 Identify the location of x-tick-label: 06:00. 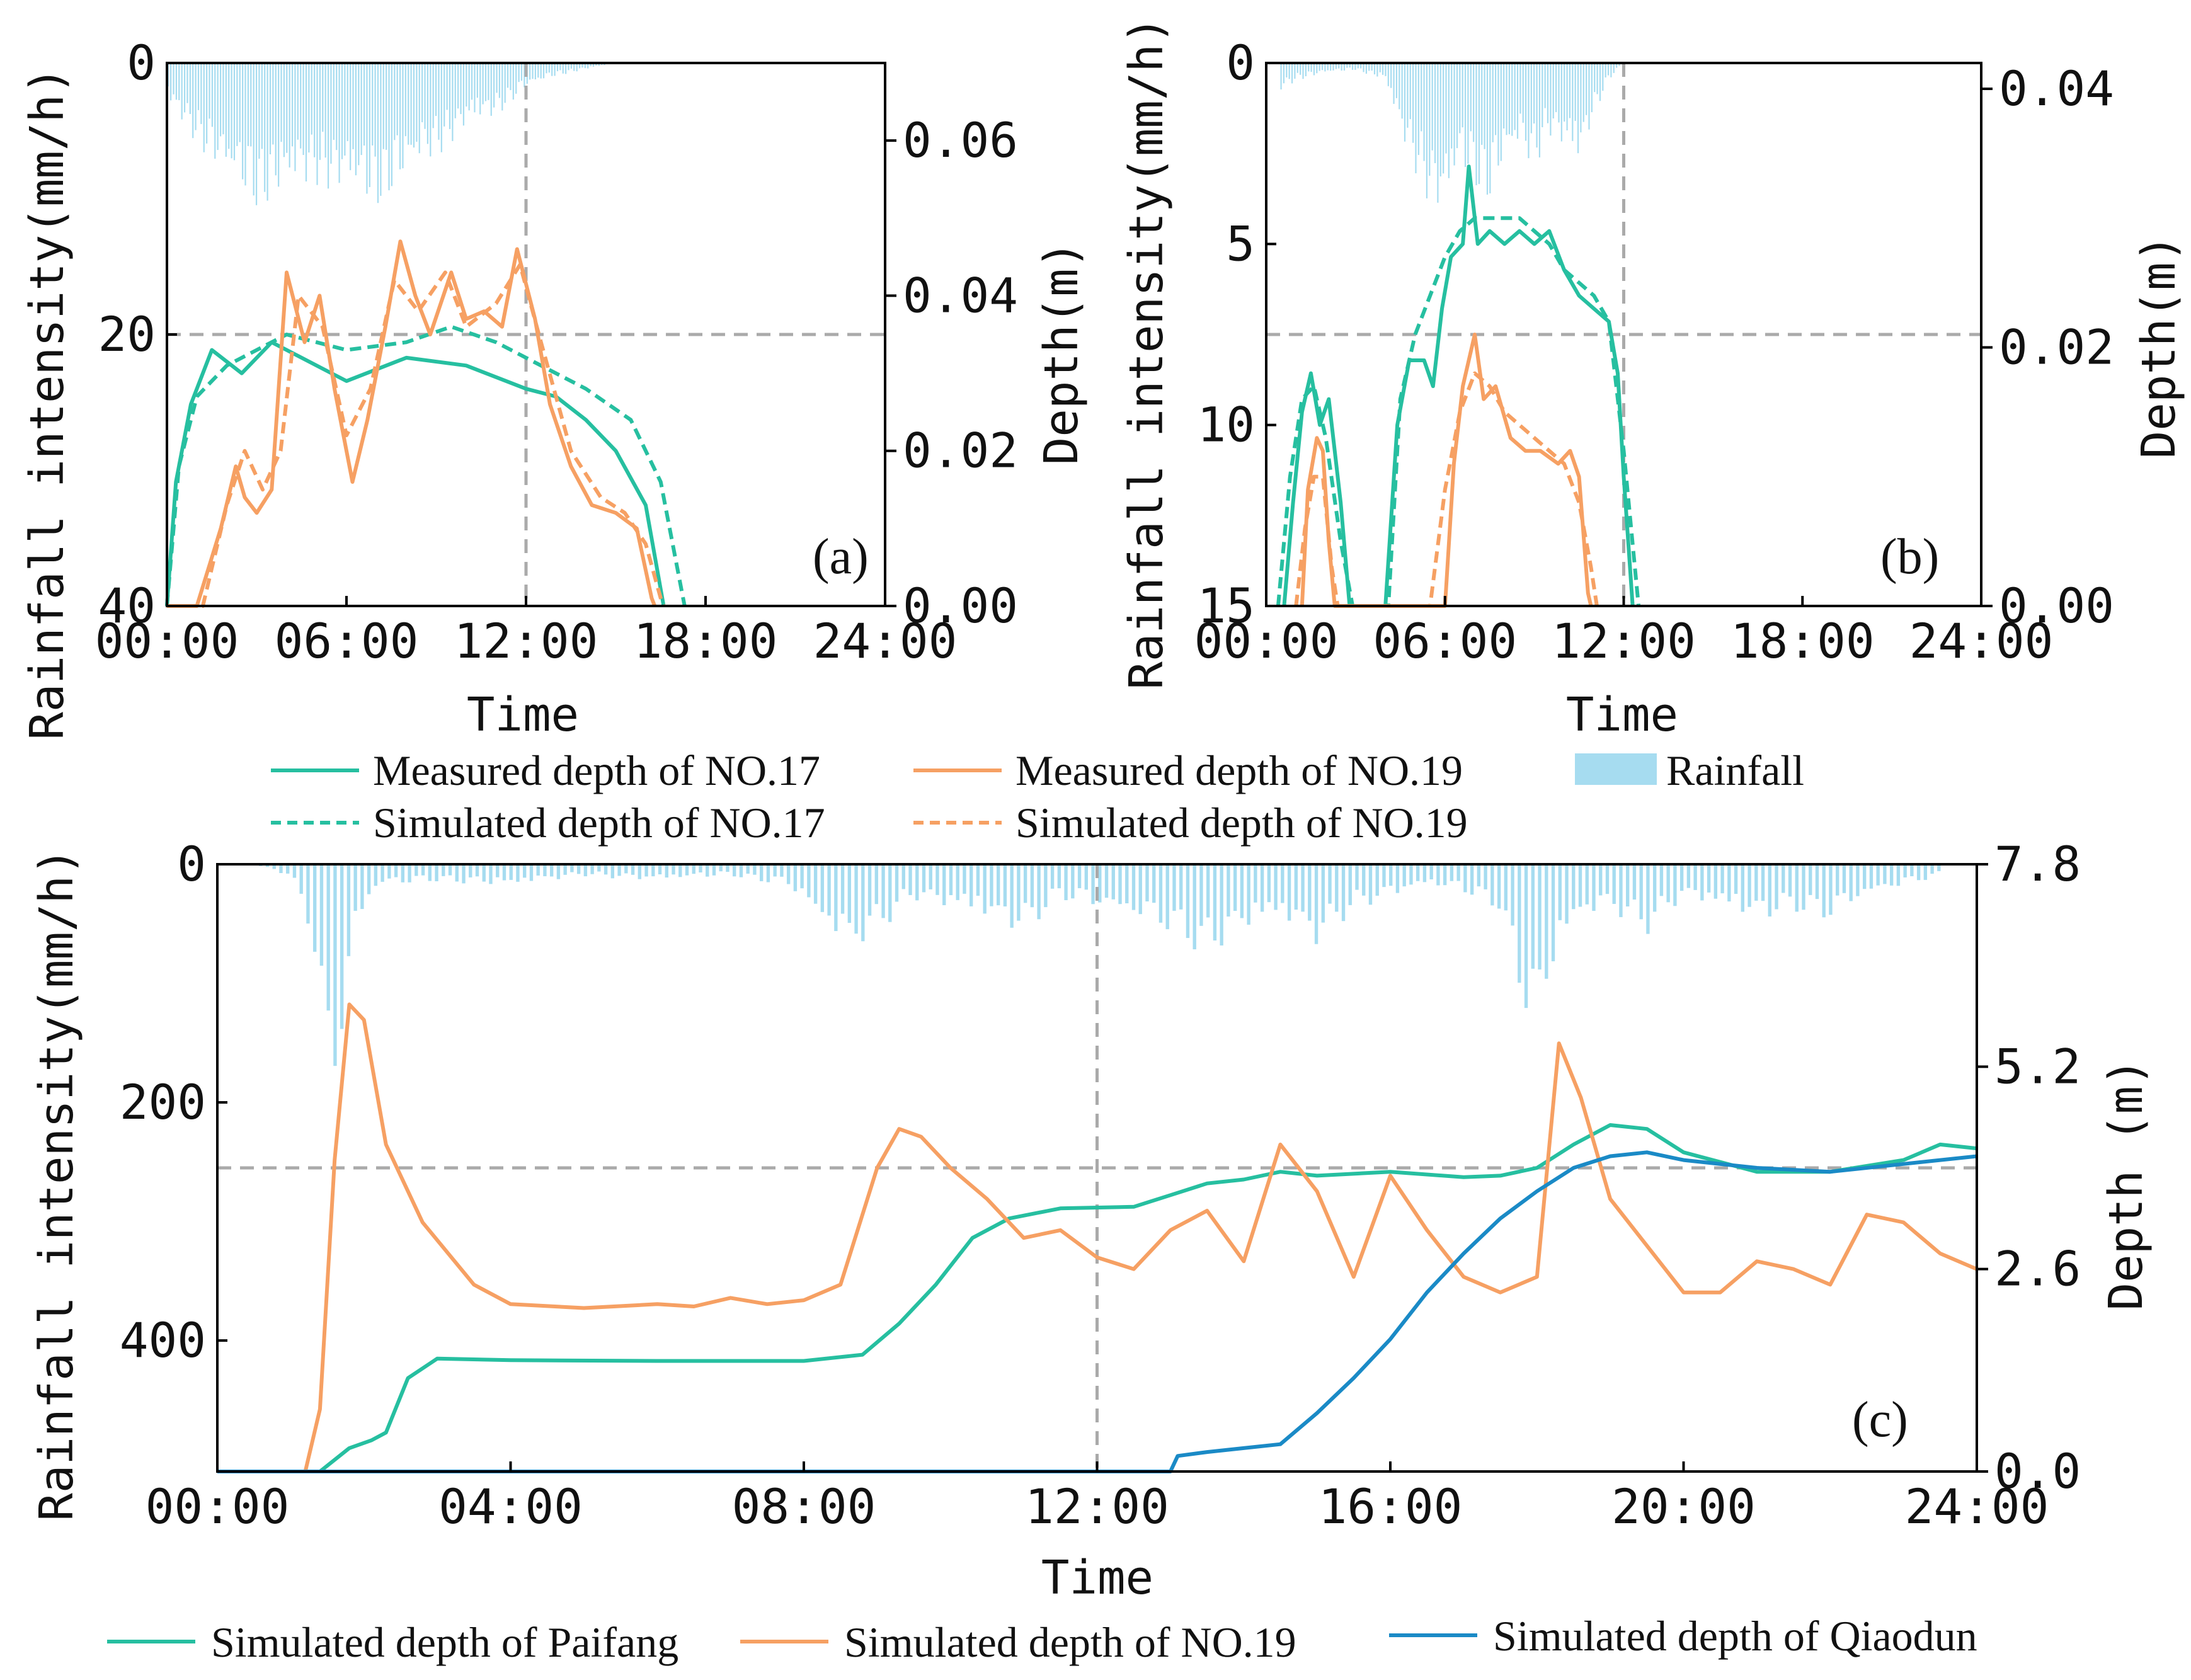
(347, 641).